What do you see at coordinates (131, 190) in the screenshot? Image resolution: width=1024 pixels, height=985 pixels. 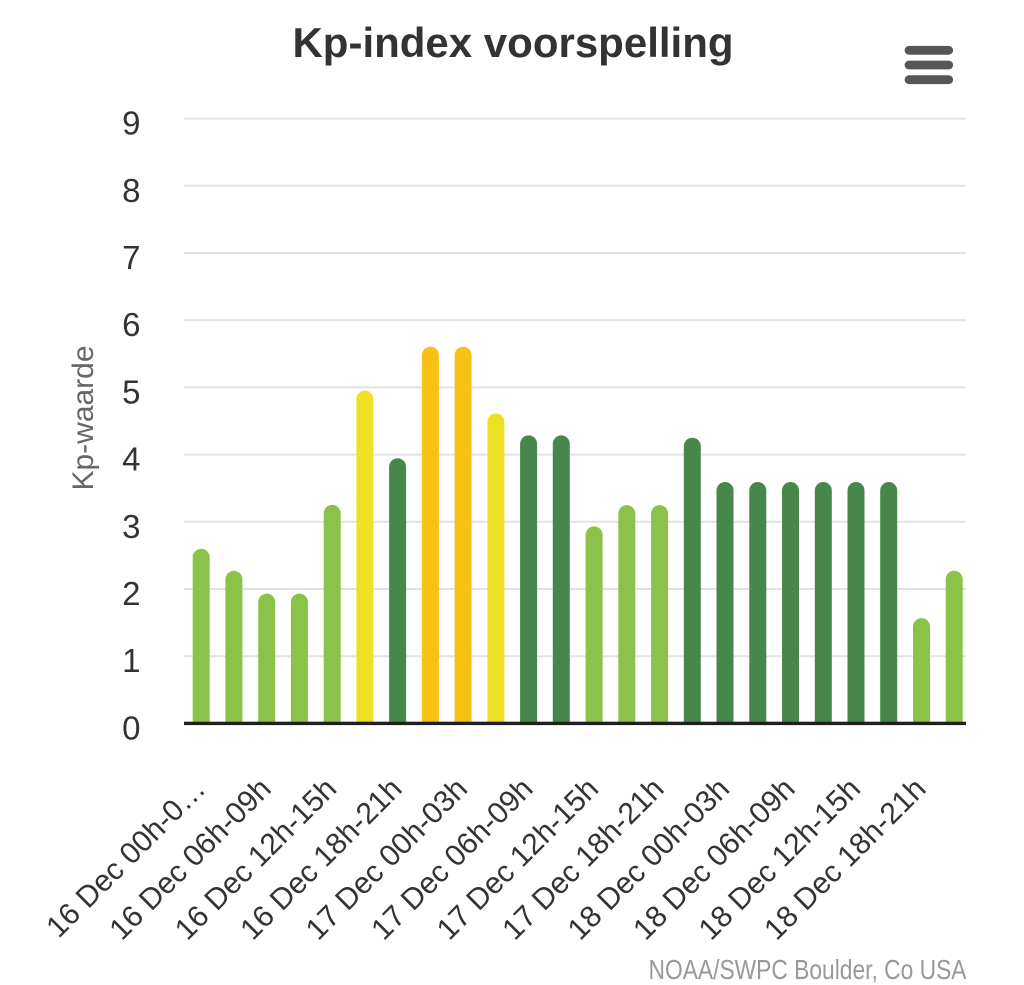 I see `svg-text: 8` at bounding box center [131, 190].